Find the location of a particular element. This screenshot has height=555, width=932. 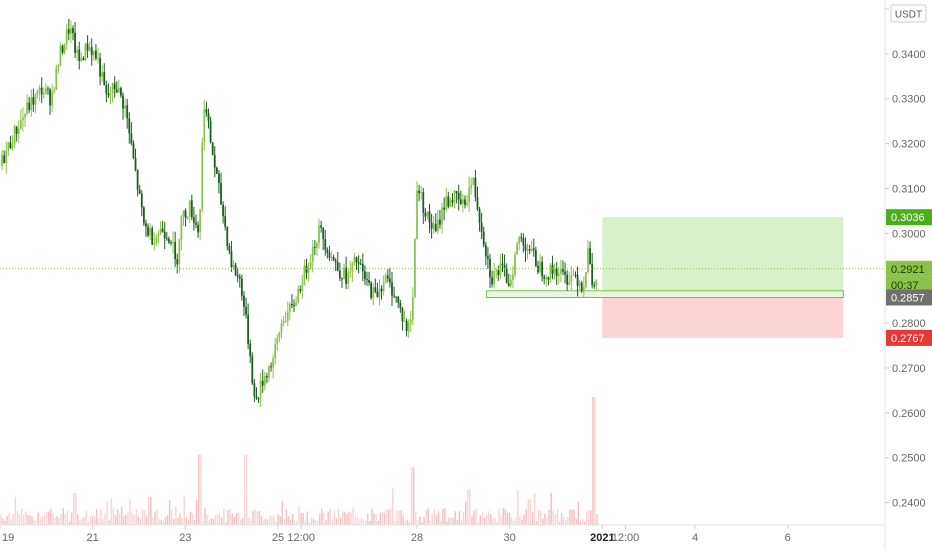

entry-zone is located at coordinates (665, 294).